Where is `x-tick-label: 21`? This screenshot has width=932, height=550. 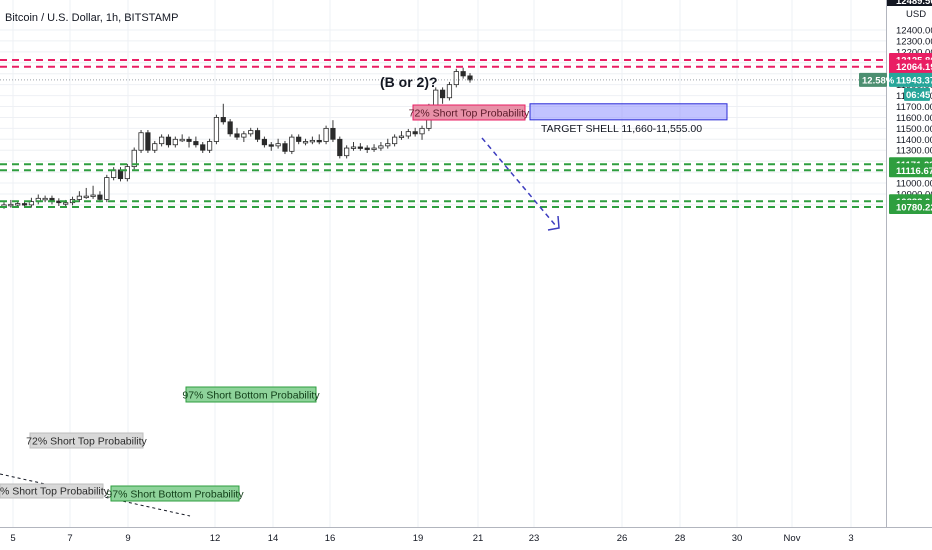
x-tick-label: 21 is located at coordinates (478, 538).